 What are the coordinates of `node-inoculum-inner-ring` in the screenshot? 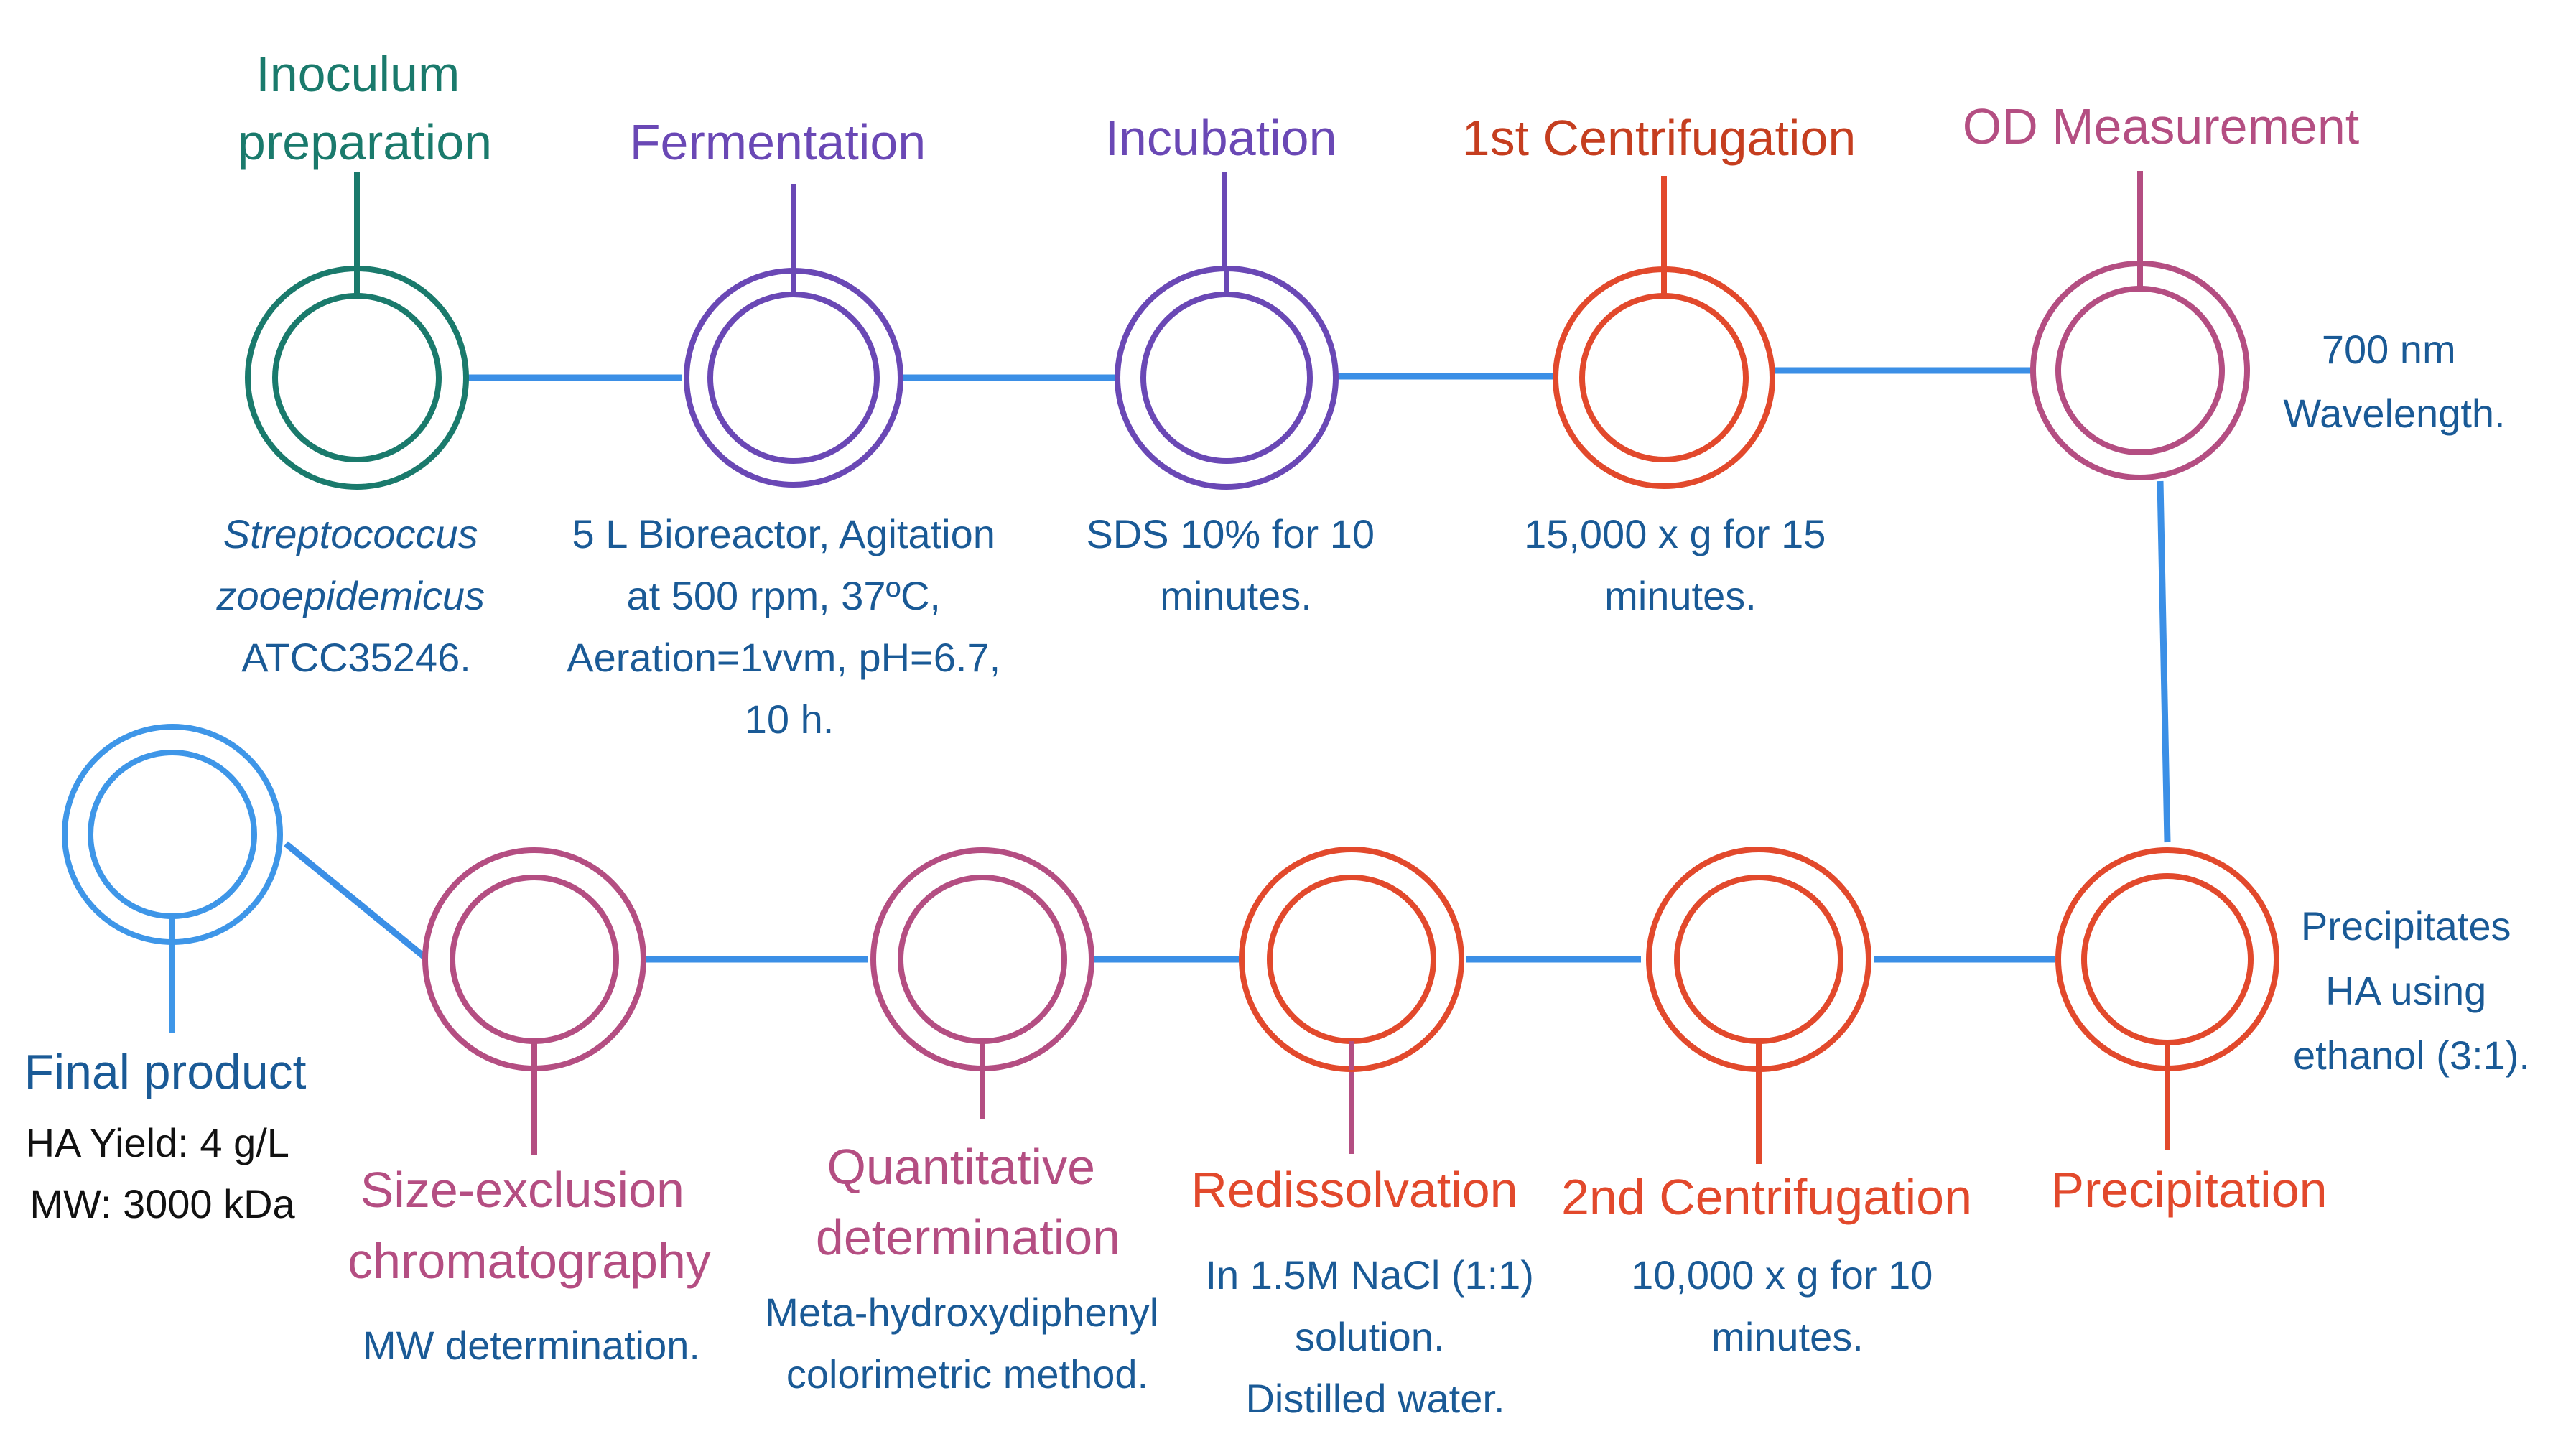 It's located at (357, 377).